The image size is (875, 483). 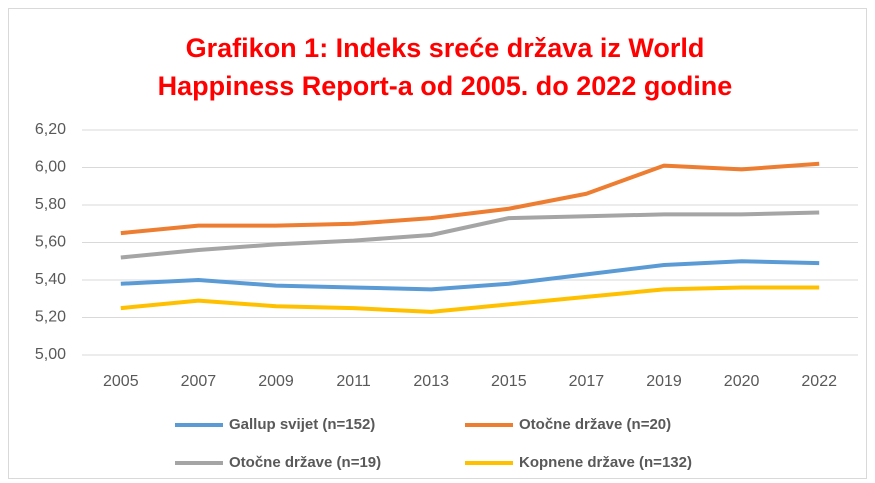 What do you see at coordinates (353, 381) in the screenshot?
I see `x-tick-label: 2011` at bounding box center [353, 381].